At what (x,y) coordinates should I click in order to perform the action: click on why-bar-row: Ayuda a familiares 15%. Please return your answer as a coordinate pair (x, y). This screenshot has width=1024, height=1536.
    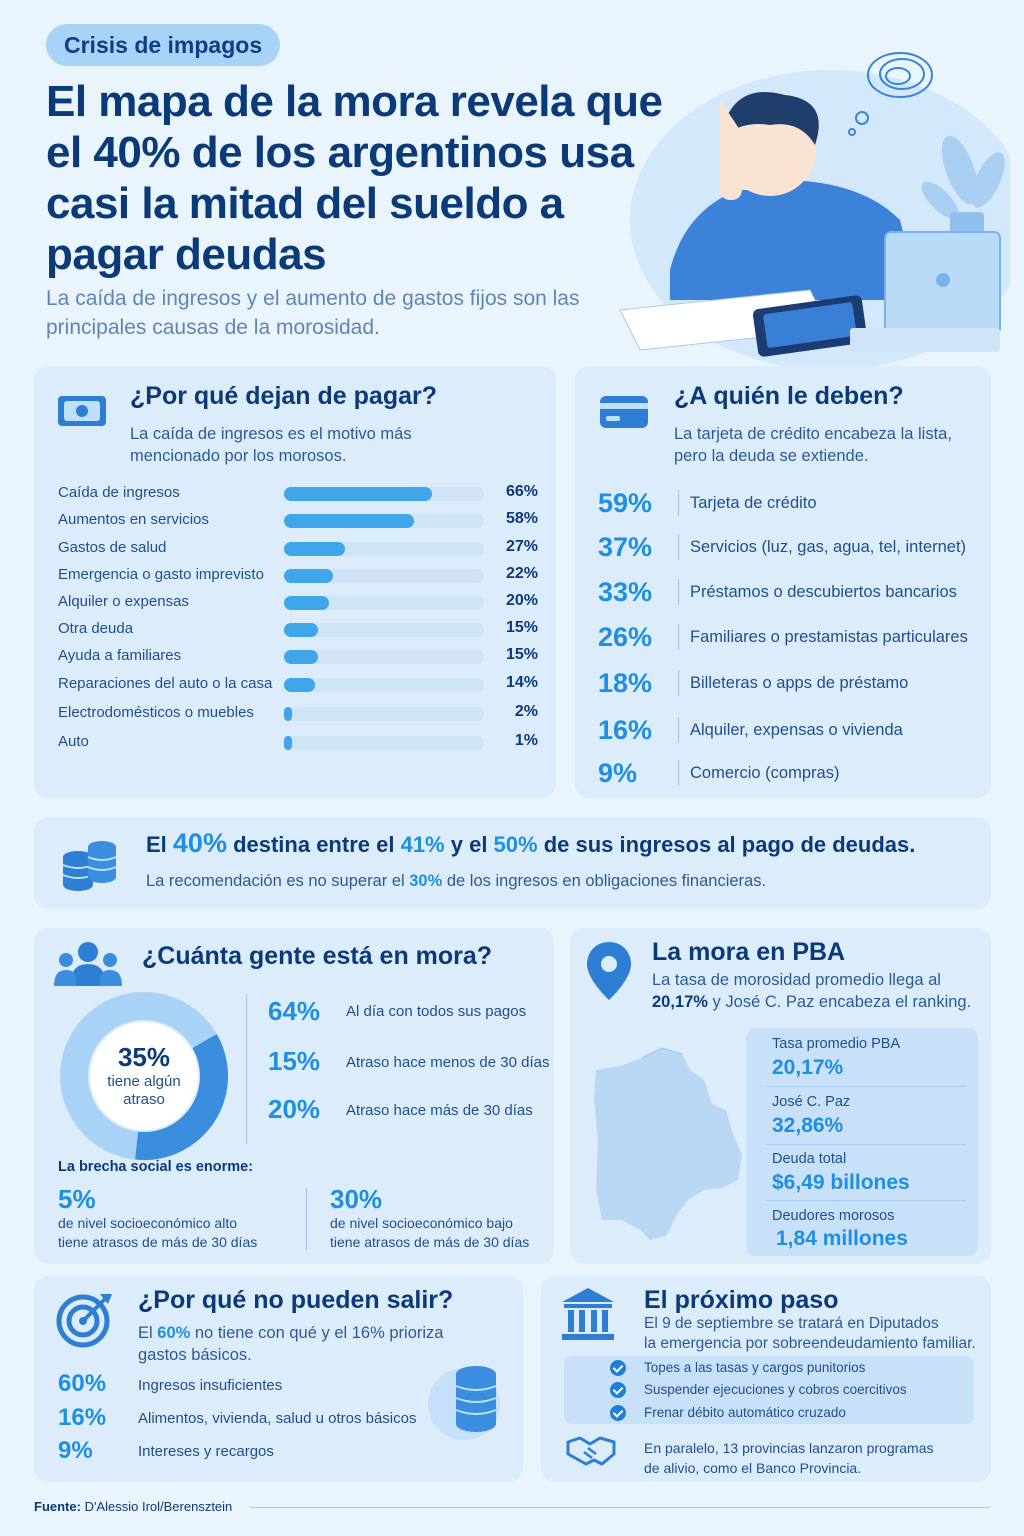
    Looking at the image, I should click on (298, 656).